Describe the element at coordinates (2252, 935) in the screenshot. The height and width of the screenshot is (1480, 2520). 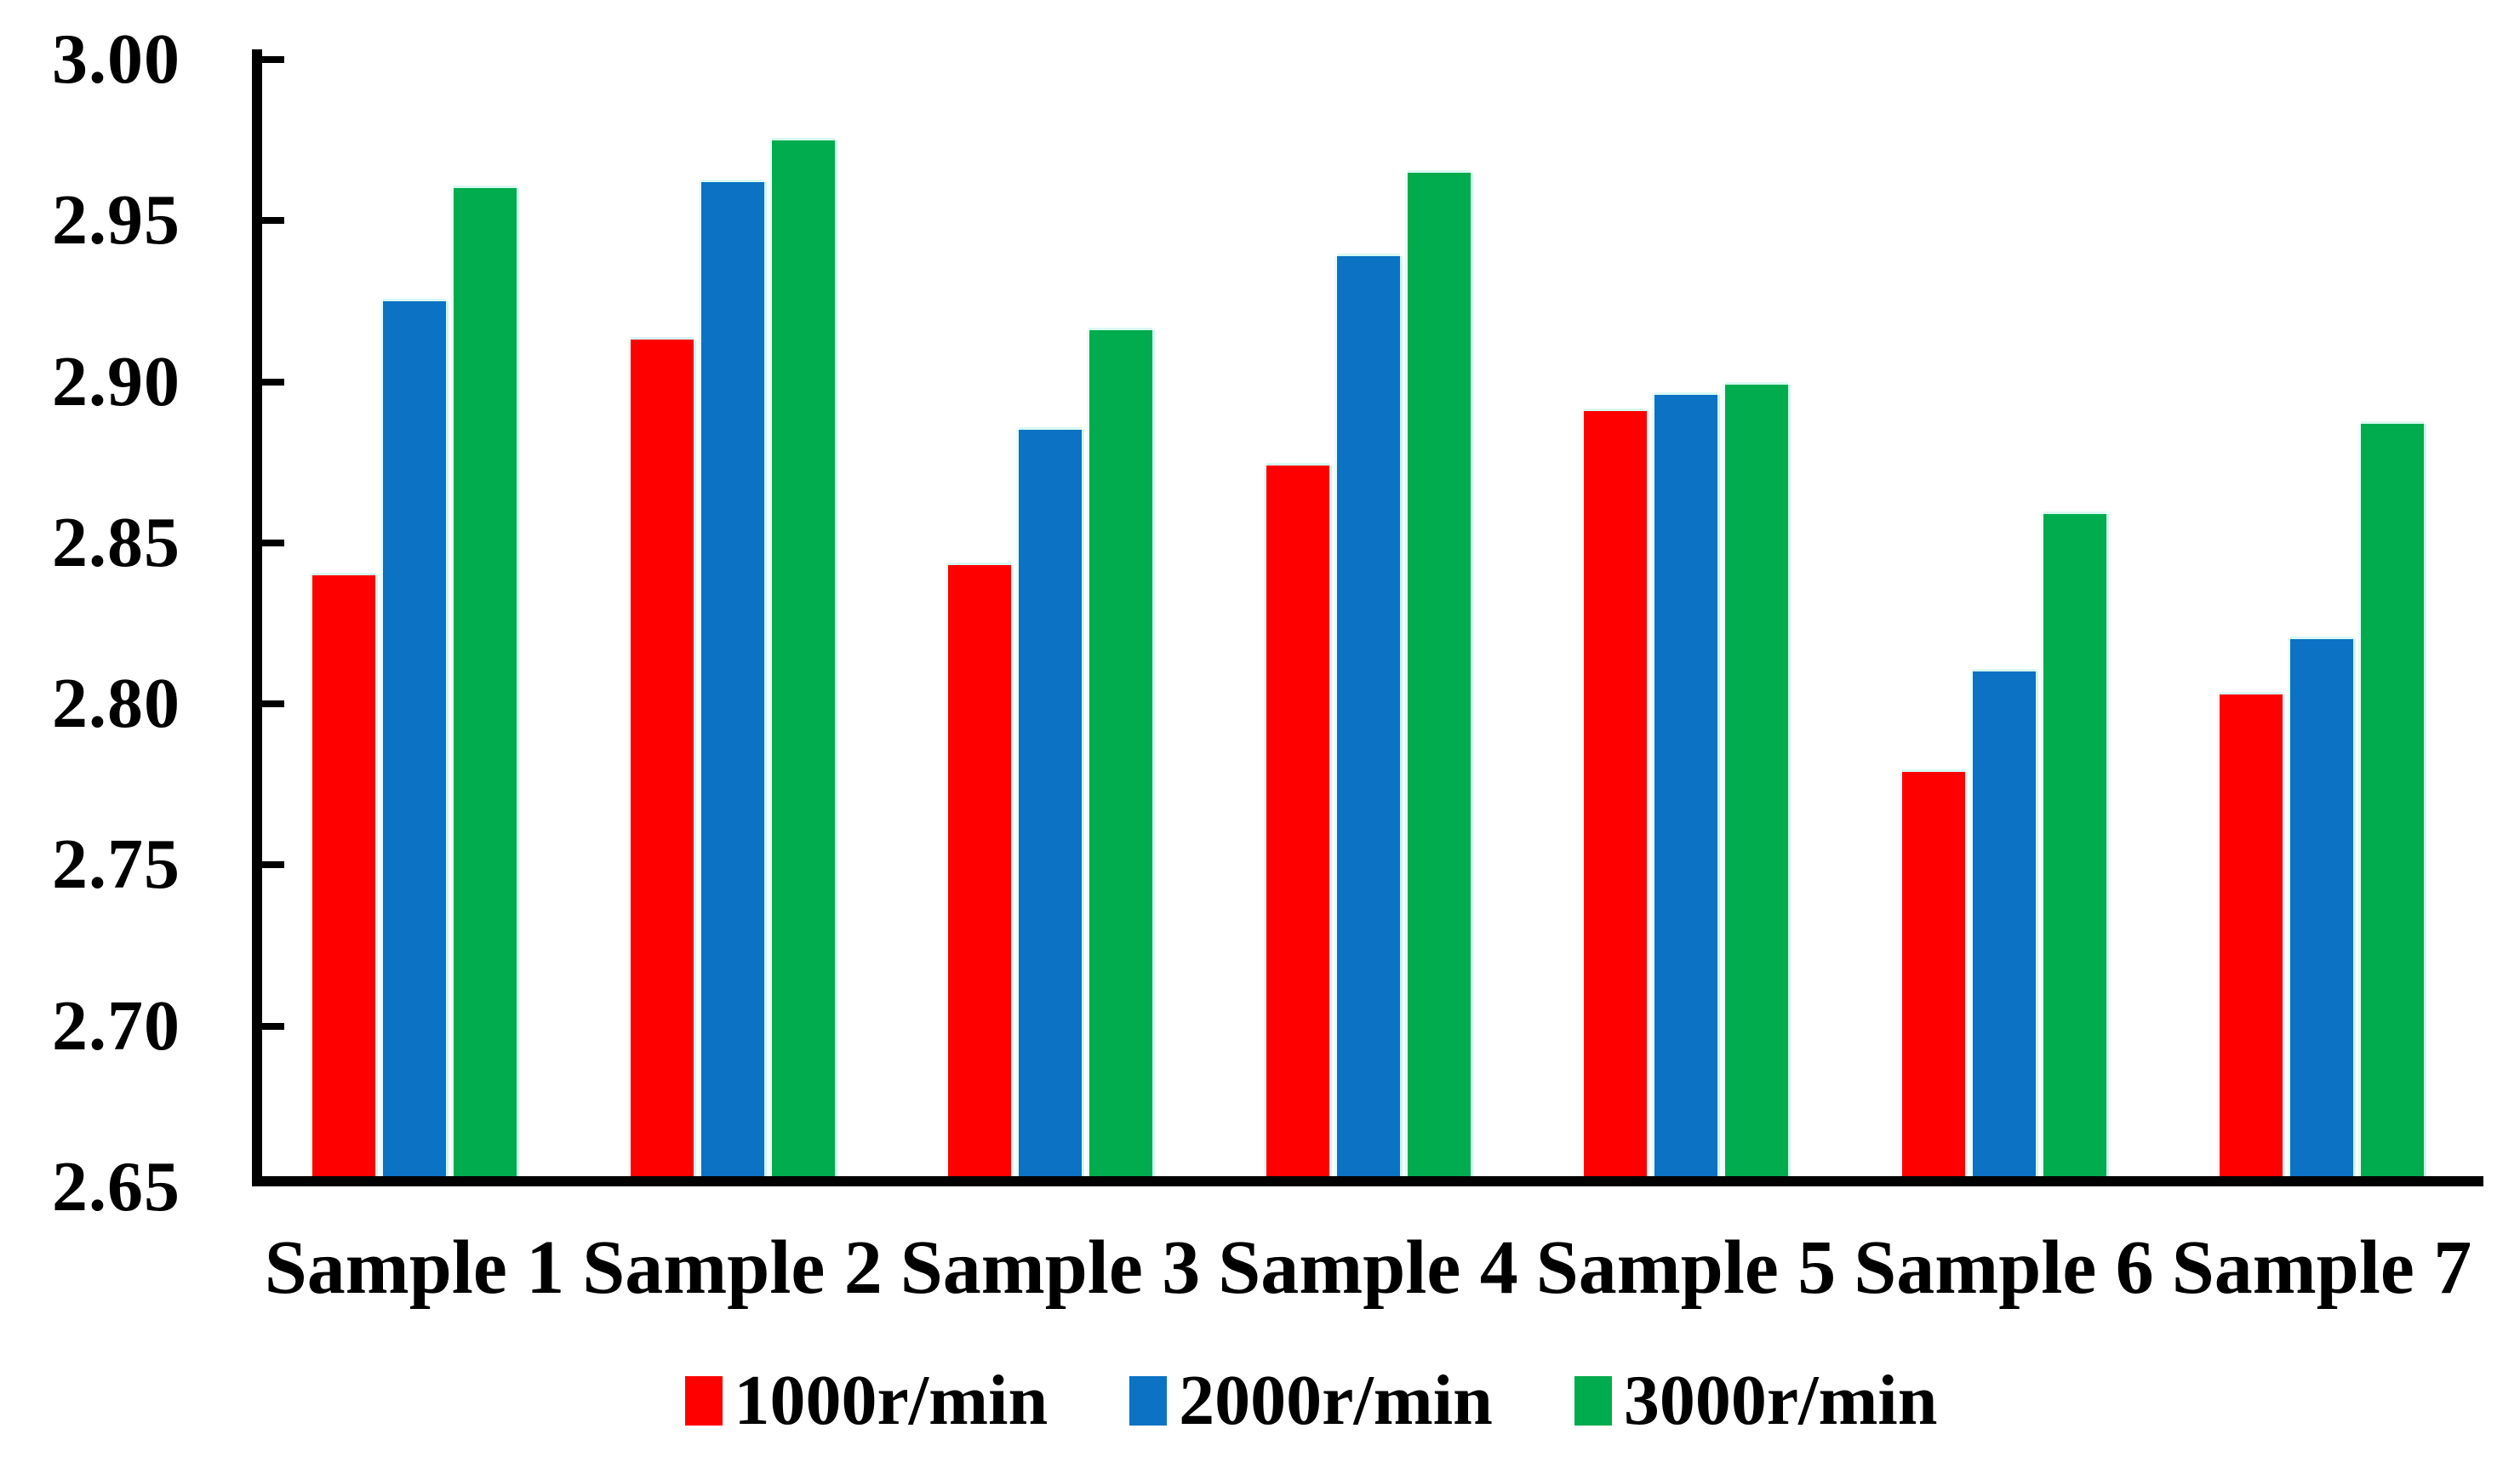
I see `bar-1000r/min-sample-7` at that location.